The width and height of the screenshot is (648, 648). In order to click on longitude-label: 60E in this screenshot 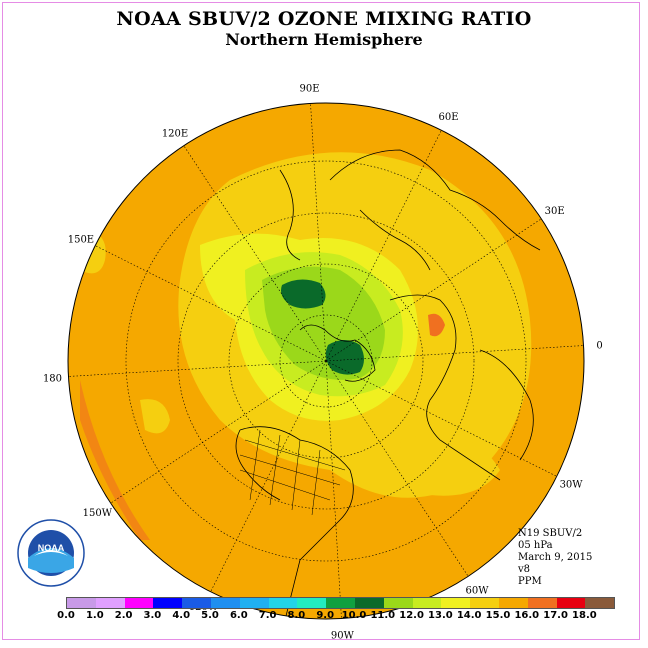, I will do `click(449, 117)`.